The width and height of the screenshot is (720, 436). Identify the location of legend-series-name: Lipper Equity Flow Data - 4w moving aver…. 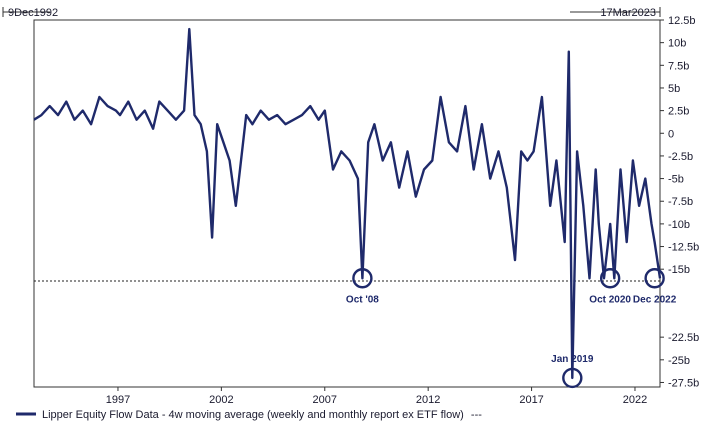
(253, 415).